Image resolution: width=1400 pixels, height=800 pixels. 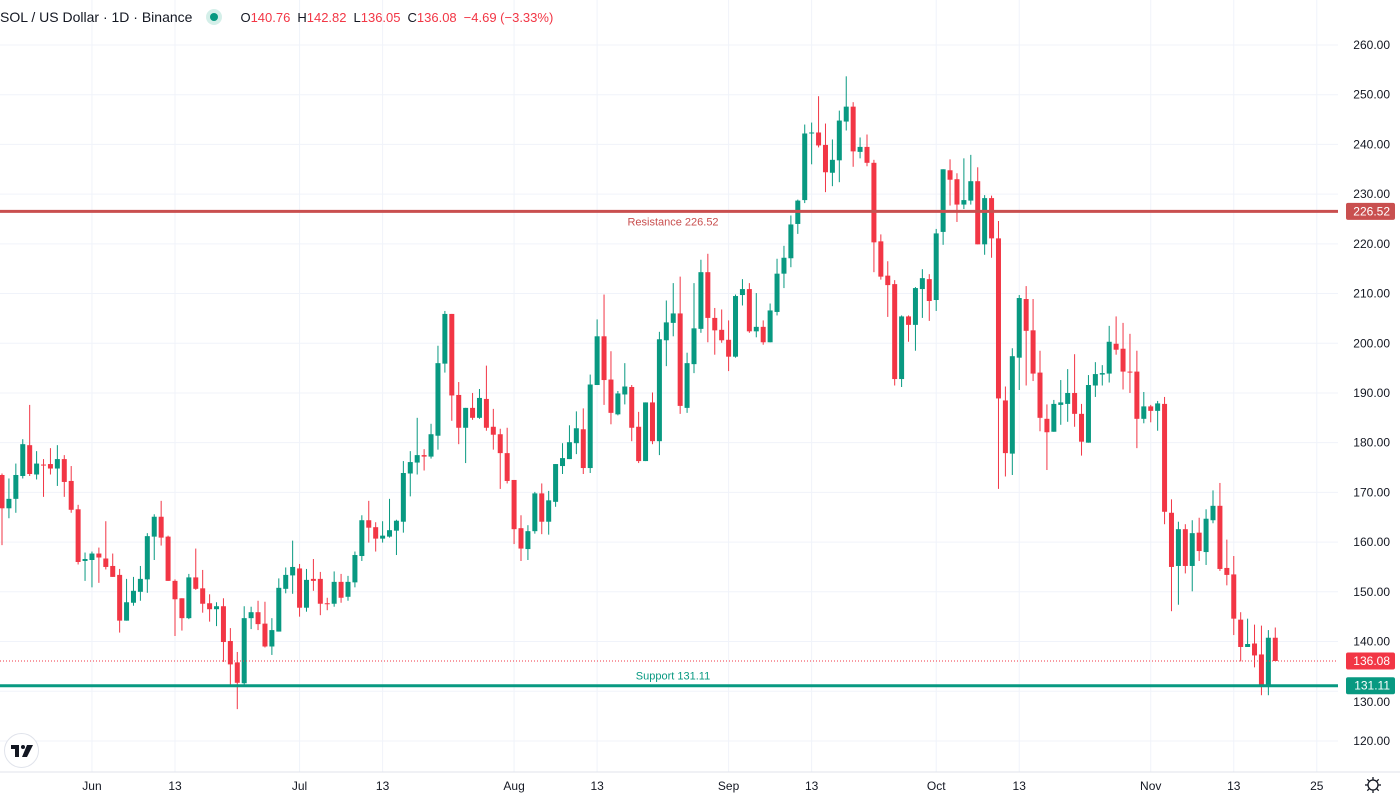 What do you see at coordinates (96, 17) in the screenshot?
I see `symbol-title: SOL / US Dollar · 1D · Binance` at bounding box center [96, 17].